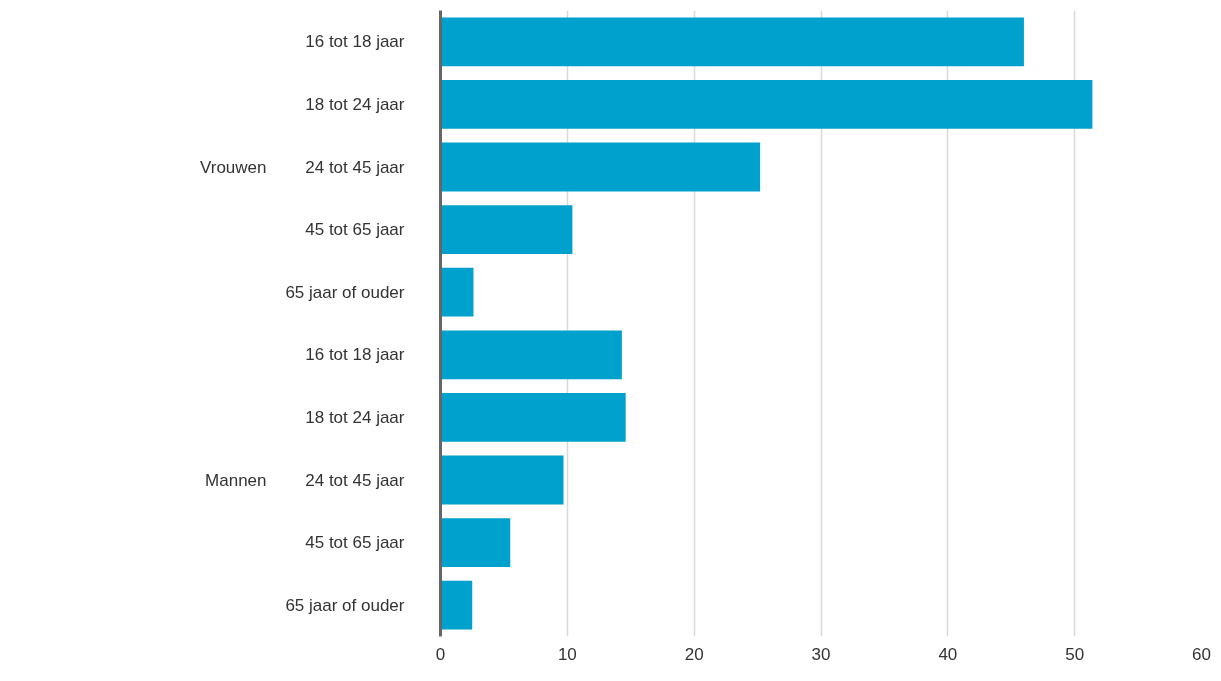 The width and height of the screenshot is (1221, 681). Describe the element at coordinates (1075, 654) in the screenshot. I see `x-tick-label: 50` at that location.